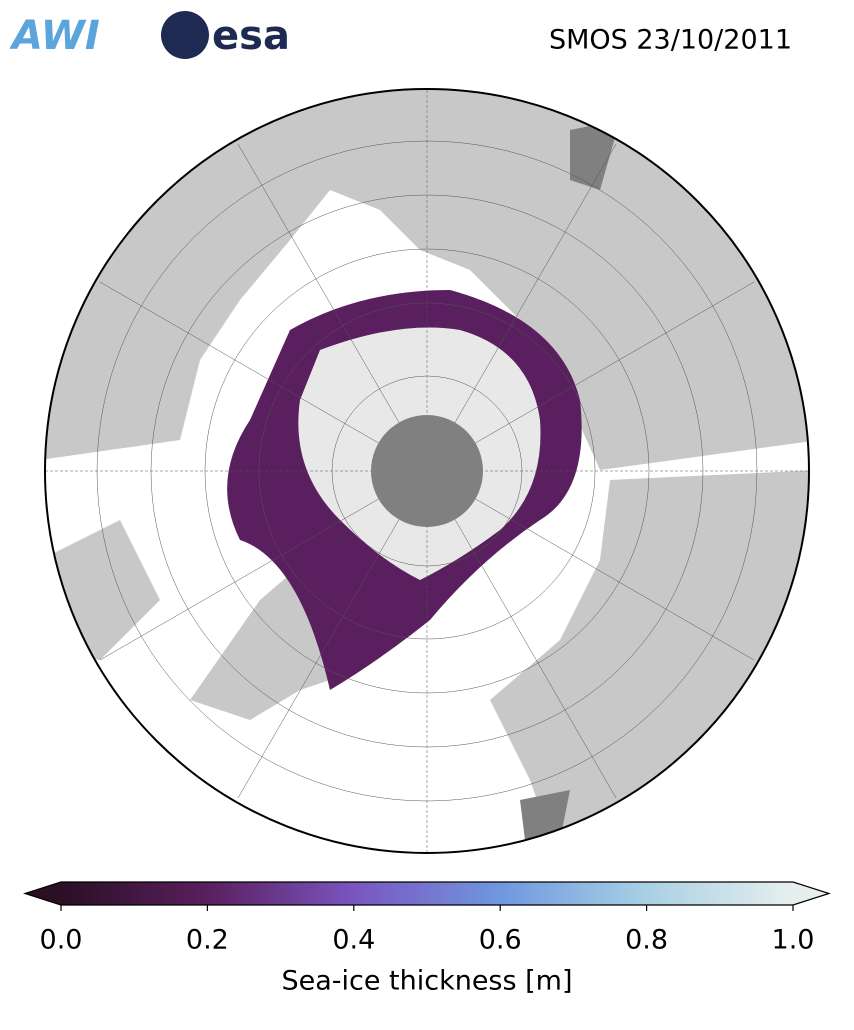 This screenshot has width=854, height=1030. I want to click on logos: AWI esa, so click(149, 35).